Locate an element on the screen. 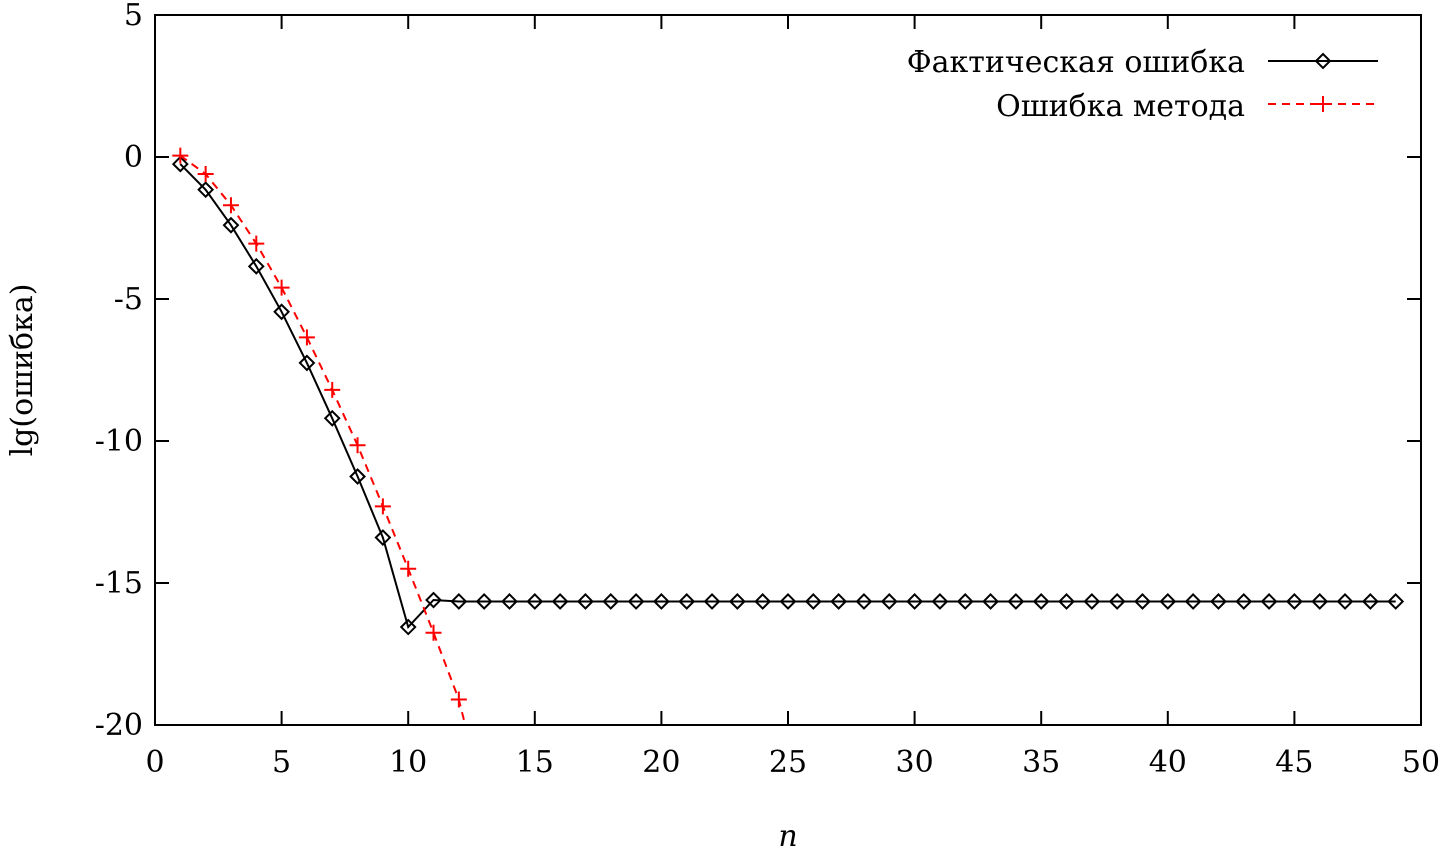  x-tick-label: 15 is located at coordinates (535, 762).